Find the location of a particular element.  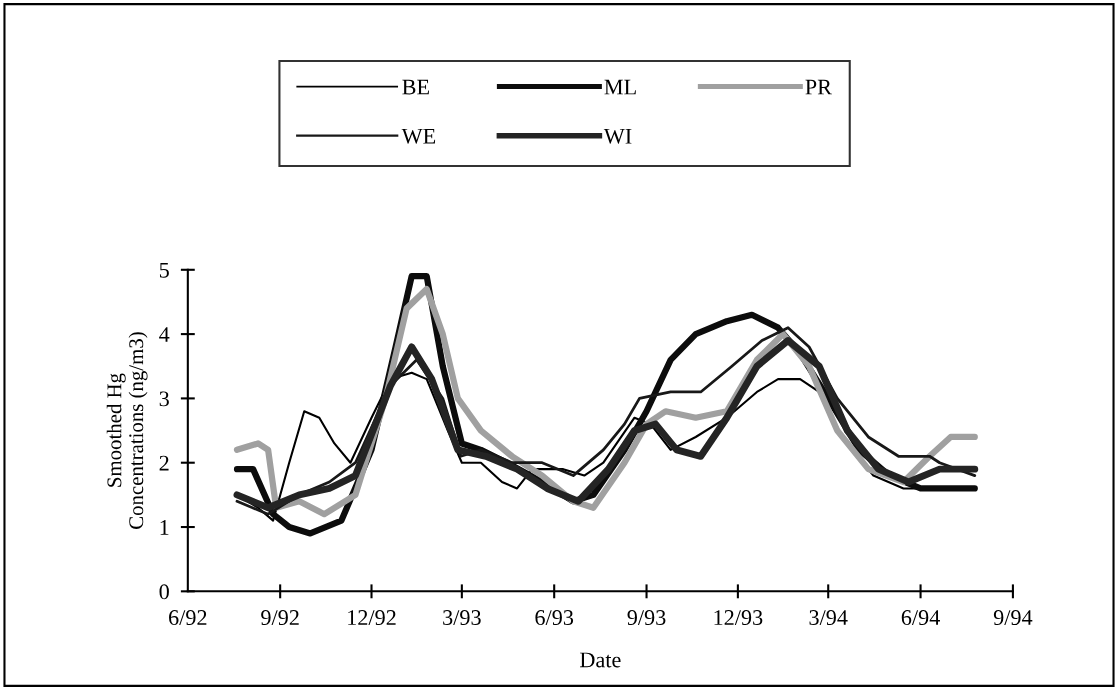

legend-label: ML is located at coordinates (620, 87).